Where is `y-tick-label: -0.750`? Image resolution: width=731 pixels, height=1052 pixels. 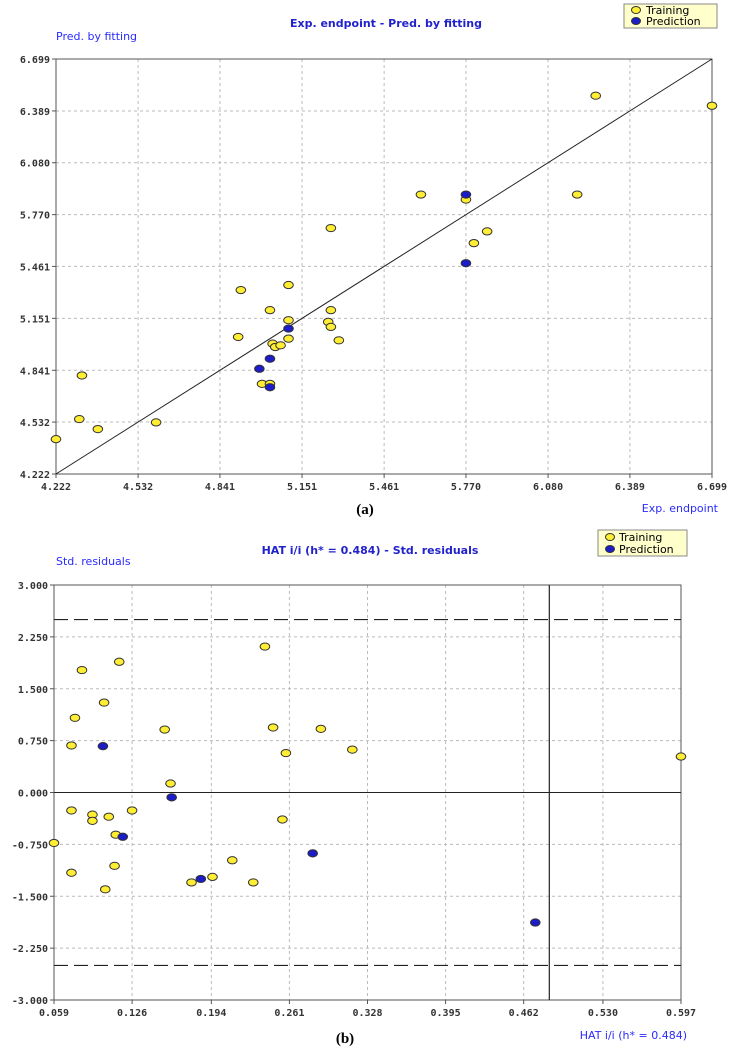 y-tick-label: -0.750 is located at coordinates (30, 845).